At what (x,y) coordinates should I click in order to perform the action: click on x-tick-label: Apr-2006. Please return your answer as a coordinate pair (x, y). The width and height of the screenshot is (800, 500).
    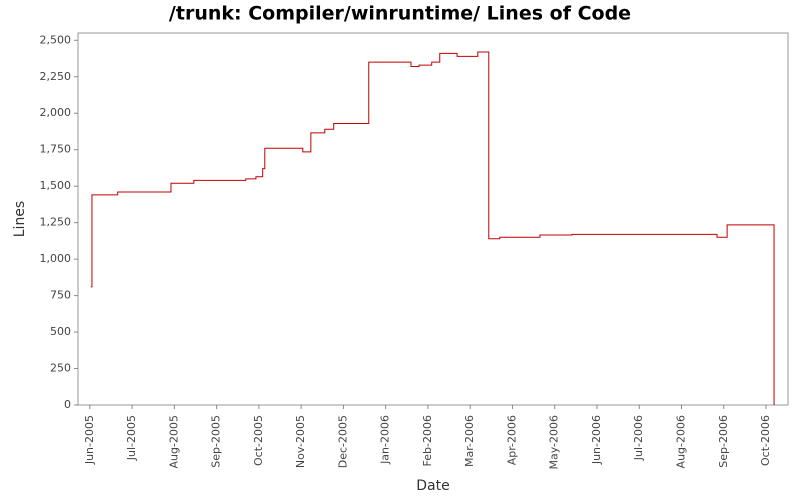
    Looking at the image, I should click on (511, 440).